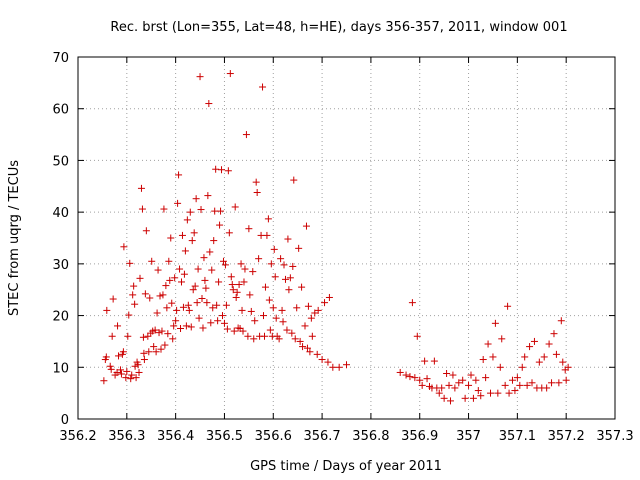 This screenshot has width=640, height=480. I want to click on y-tick-label: 20, so click(60, 317).